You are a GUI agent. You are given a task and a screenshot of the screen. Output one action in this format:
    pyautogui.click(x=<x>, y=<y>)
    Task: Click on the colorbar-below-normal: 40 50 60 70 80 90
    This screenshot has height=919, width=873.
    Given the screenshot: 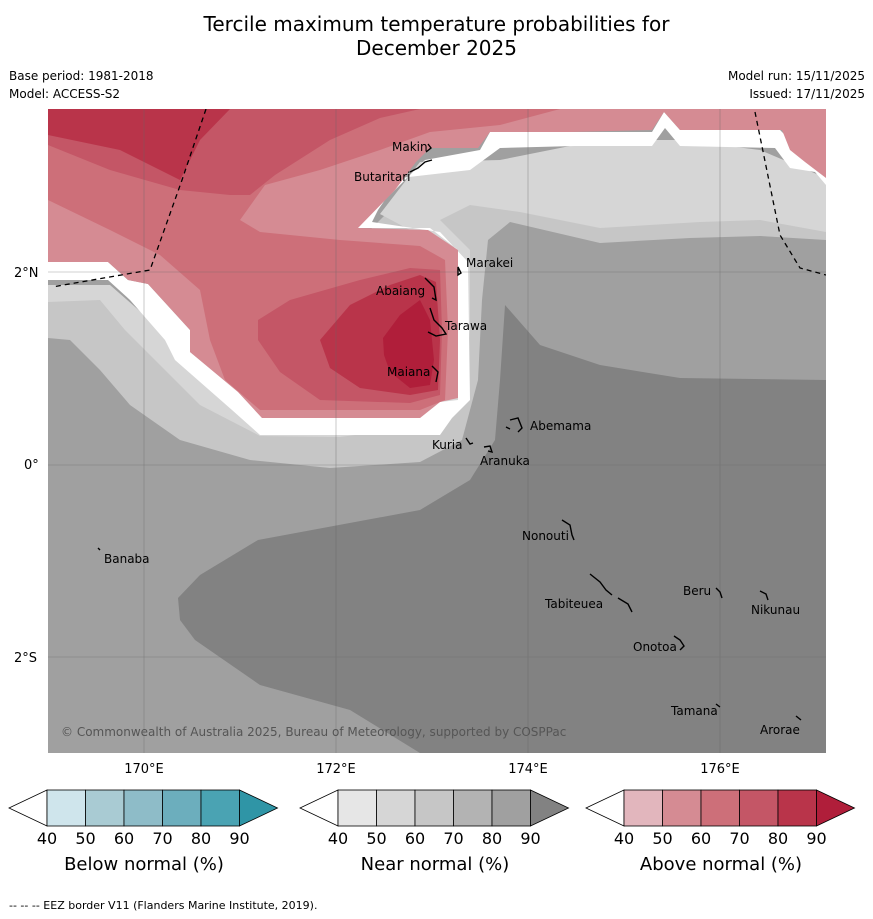 What is the action you would take?
    pyautogui.click(x=143, y=818)
    